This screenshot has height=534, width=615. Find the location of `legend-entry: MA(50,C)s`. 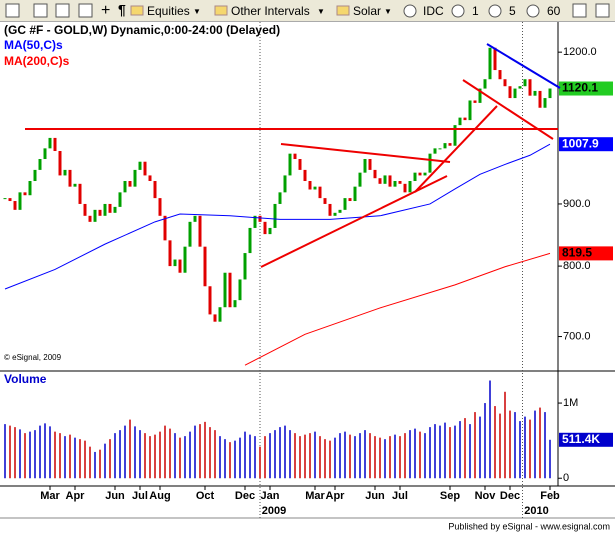

legend-entry: MA(50,C)s is located at coordinates (33, 45).